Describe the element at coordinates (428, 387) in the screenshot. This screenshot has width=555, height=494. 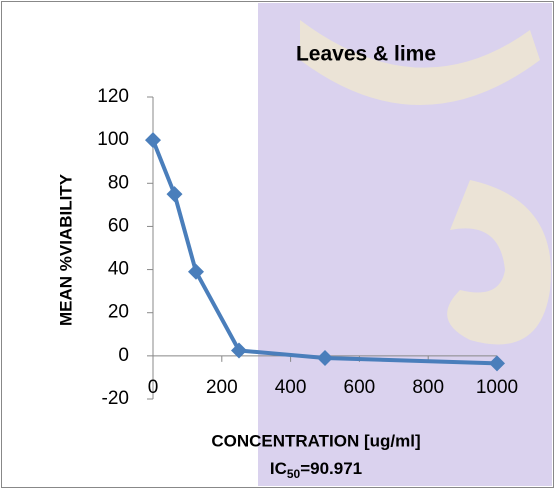
I see `x-tick-label: 800` at that location.